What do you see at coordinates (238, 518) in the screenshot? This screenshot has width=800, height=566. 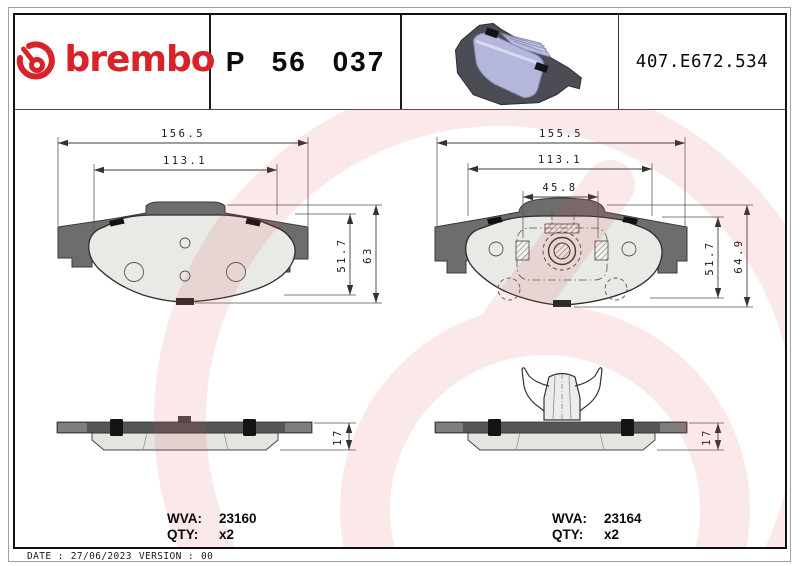 I see `wva-number: 23160` at bounding box center [238, 518].